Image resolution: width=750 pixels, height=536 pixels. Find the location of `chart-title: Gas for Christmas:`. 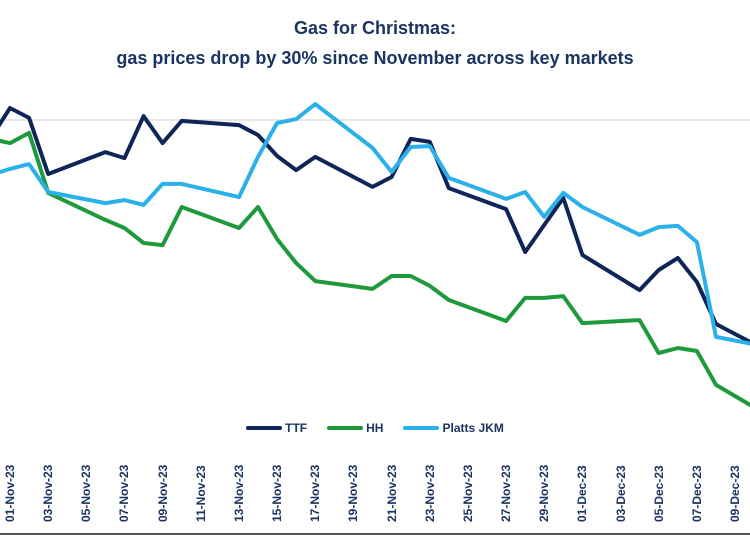

chart-title: Gas for Christmas: is located at coordinates (375, 28).